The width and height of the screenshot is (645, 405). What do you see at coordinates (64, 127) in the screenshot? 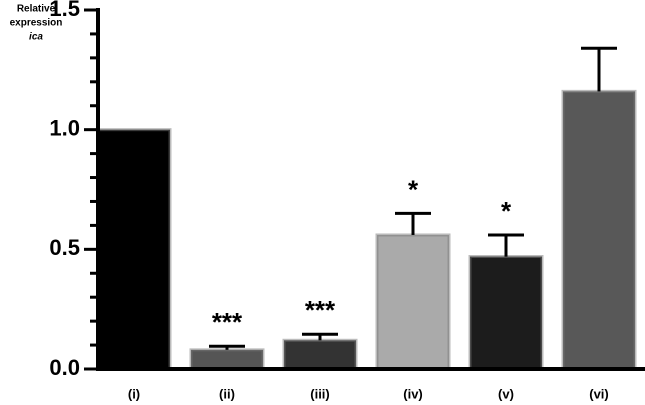
I see `y-tick-label: 1.0` at bounding box center [64, 127].